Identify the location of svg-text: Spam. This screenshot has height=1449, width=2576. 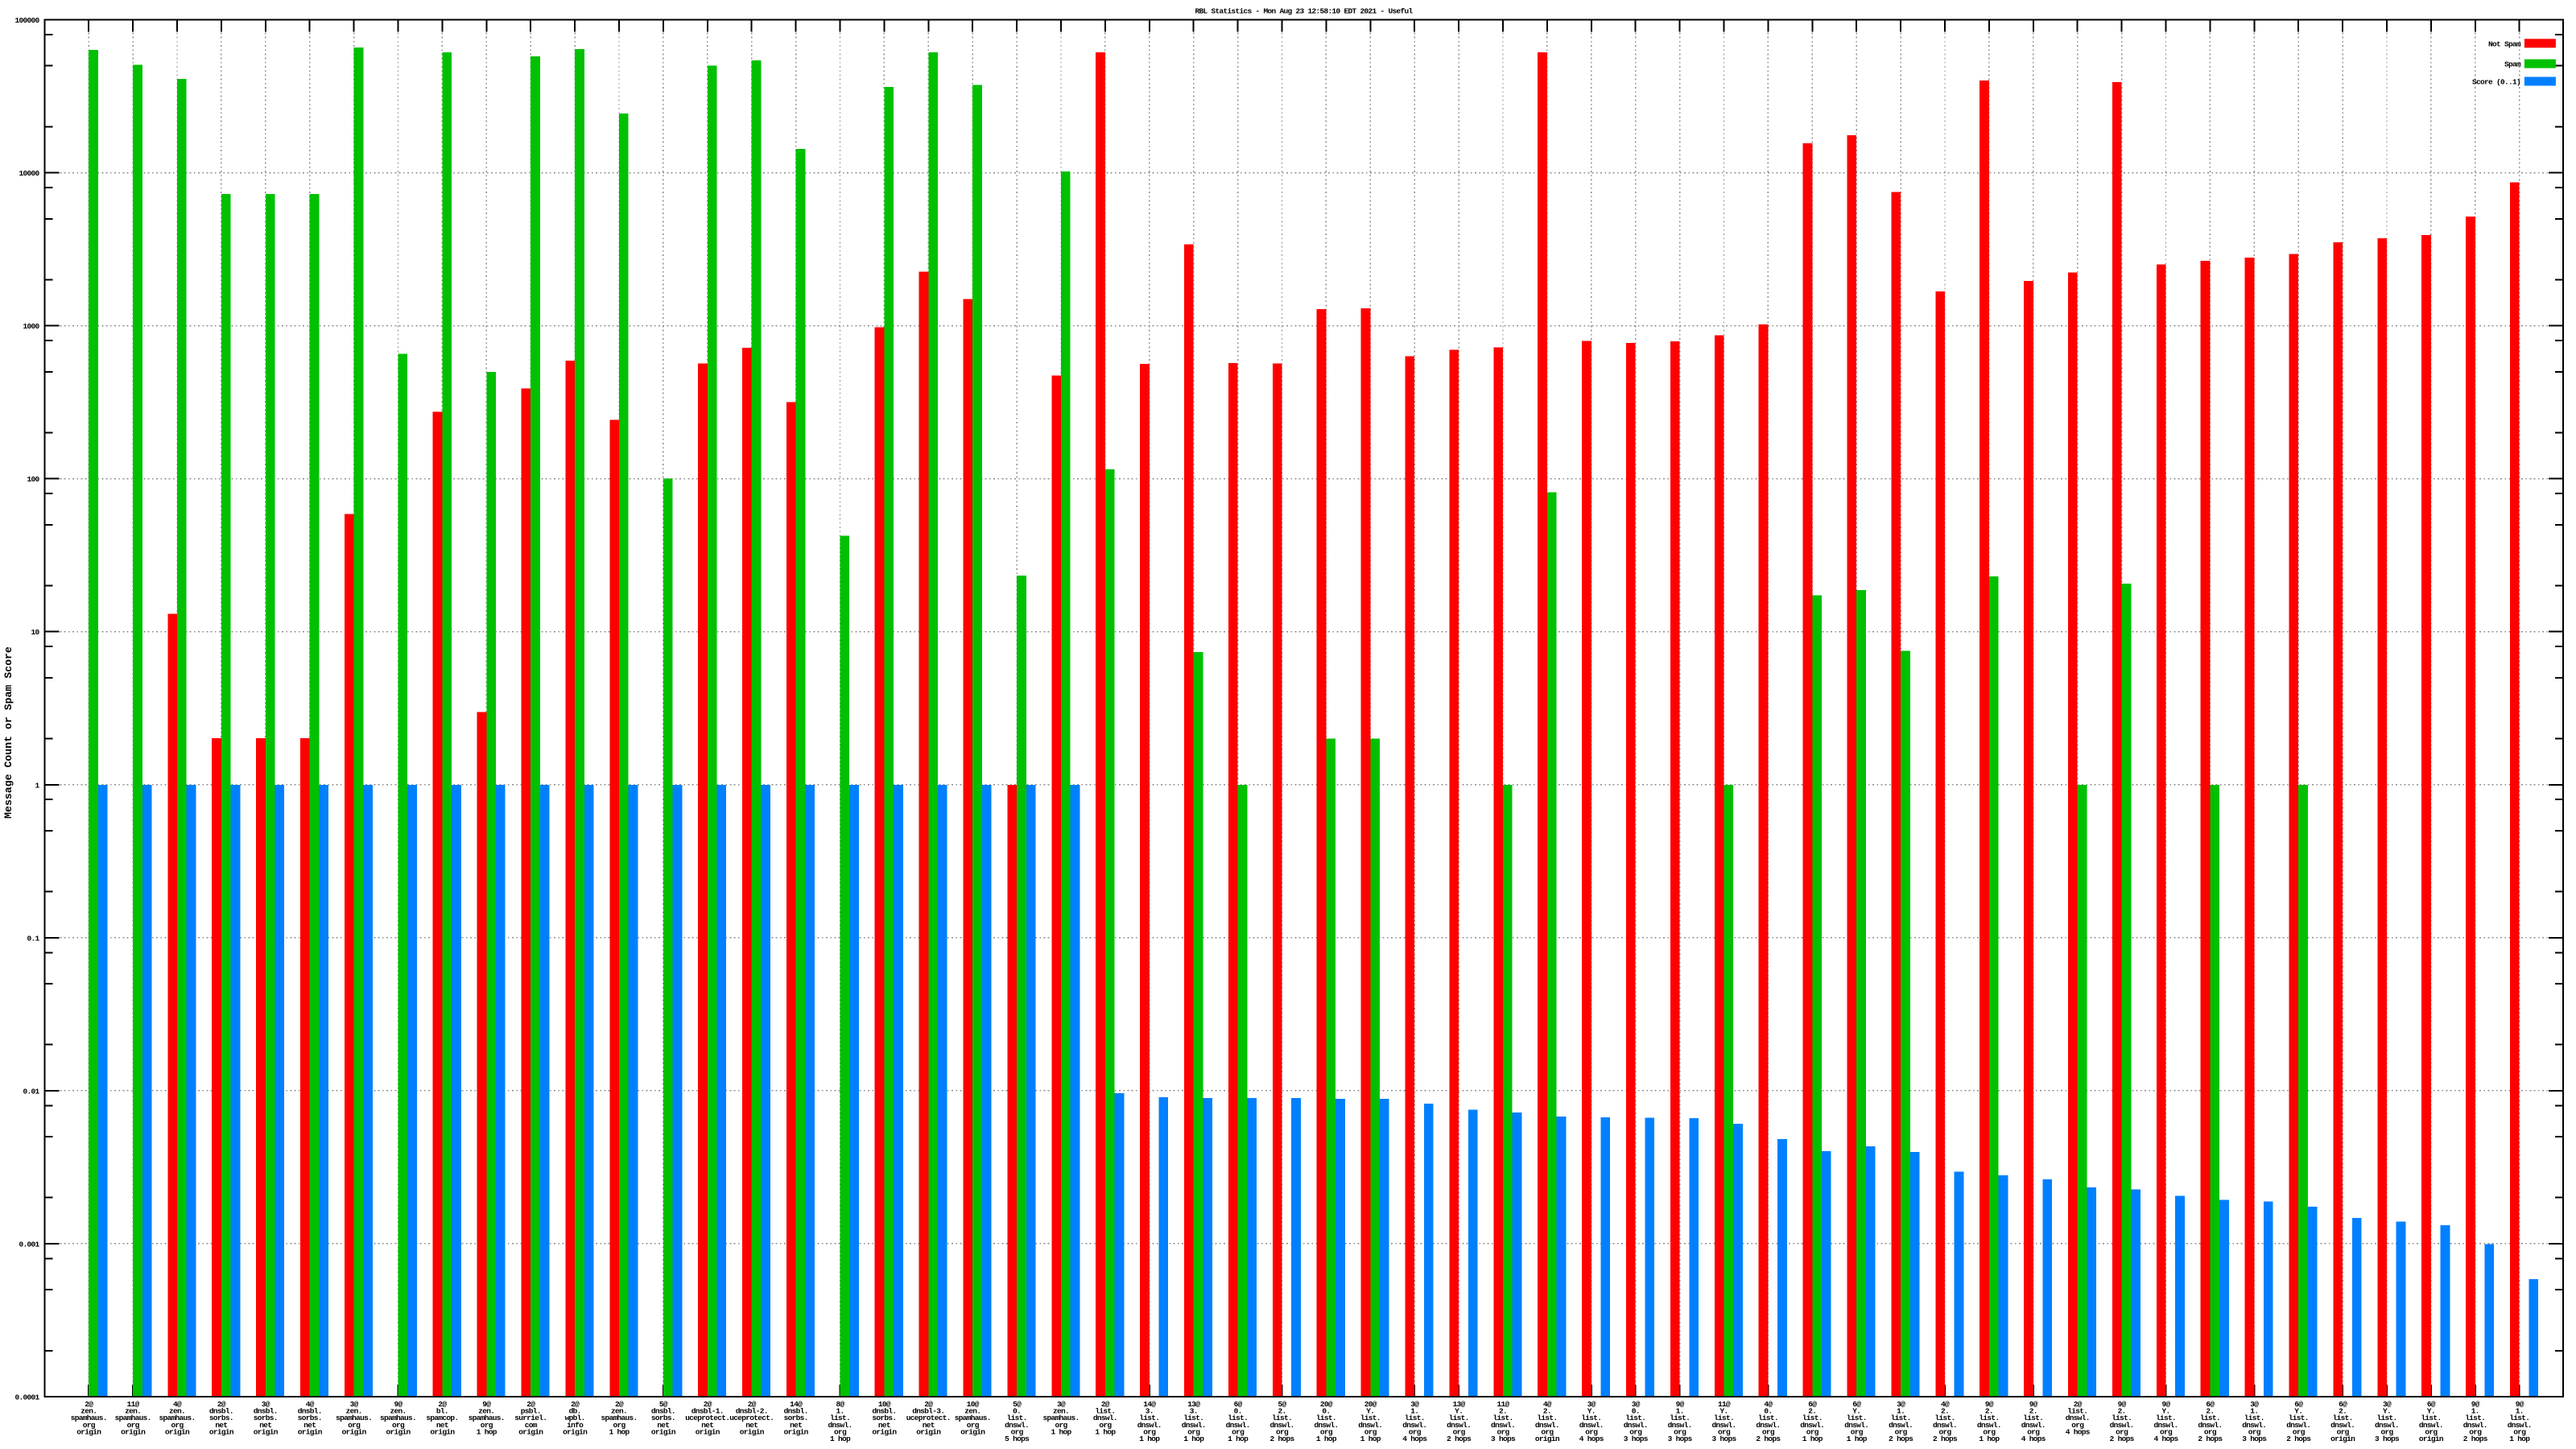
(2512, 64).